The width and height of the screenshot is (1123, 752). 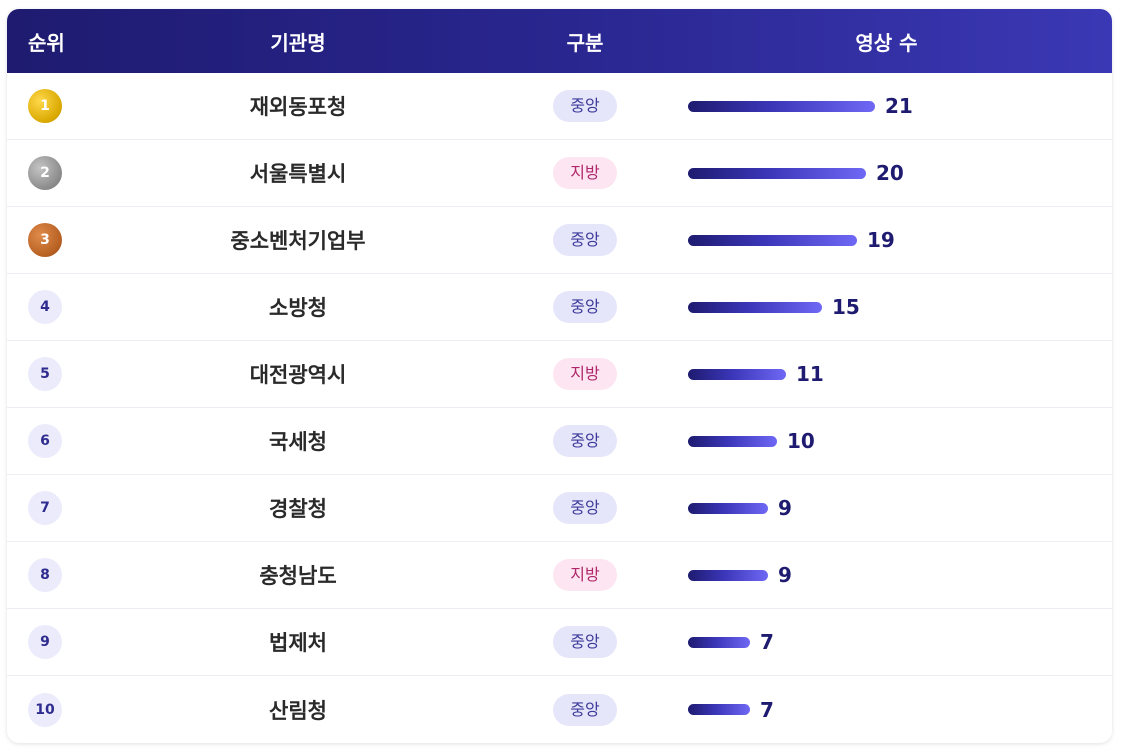 I want to click on count-cell: 21, so click(x=886, y=106).